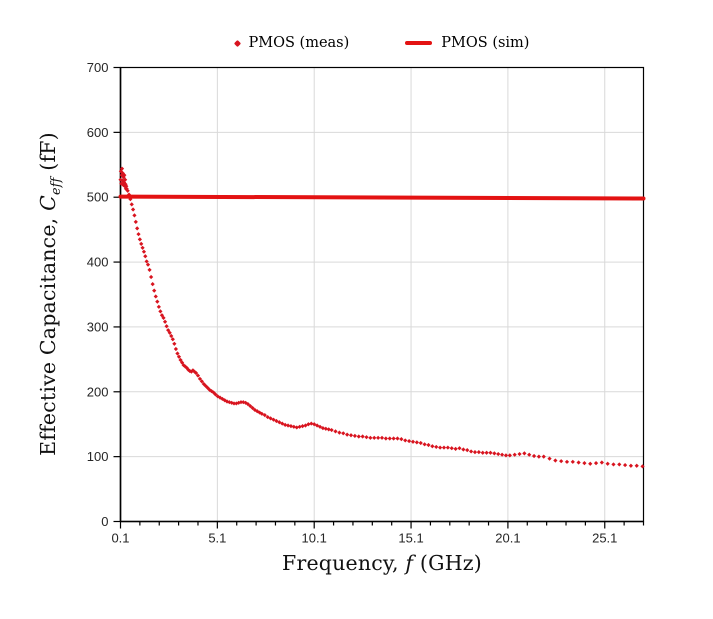  Describe the element at coordinates (485, 43) in the screenshot. I see `legend-label-sim: PMOS (sim)` at that location.